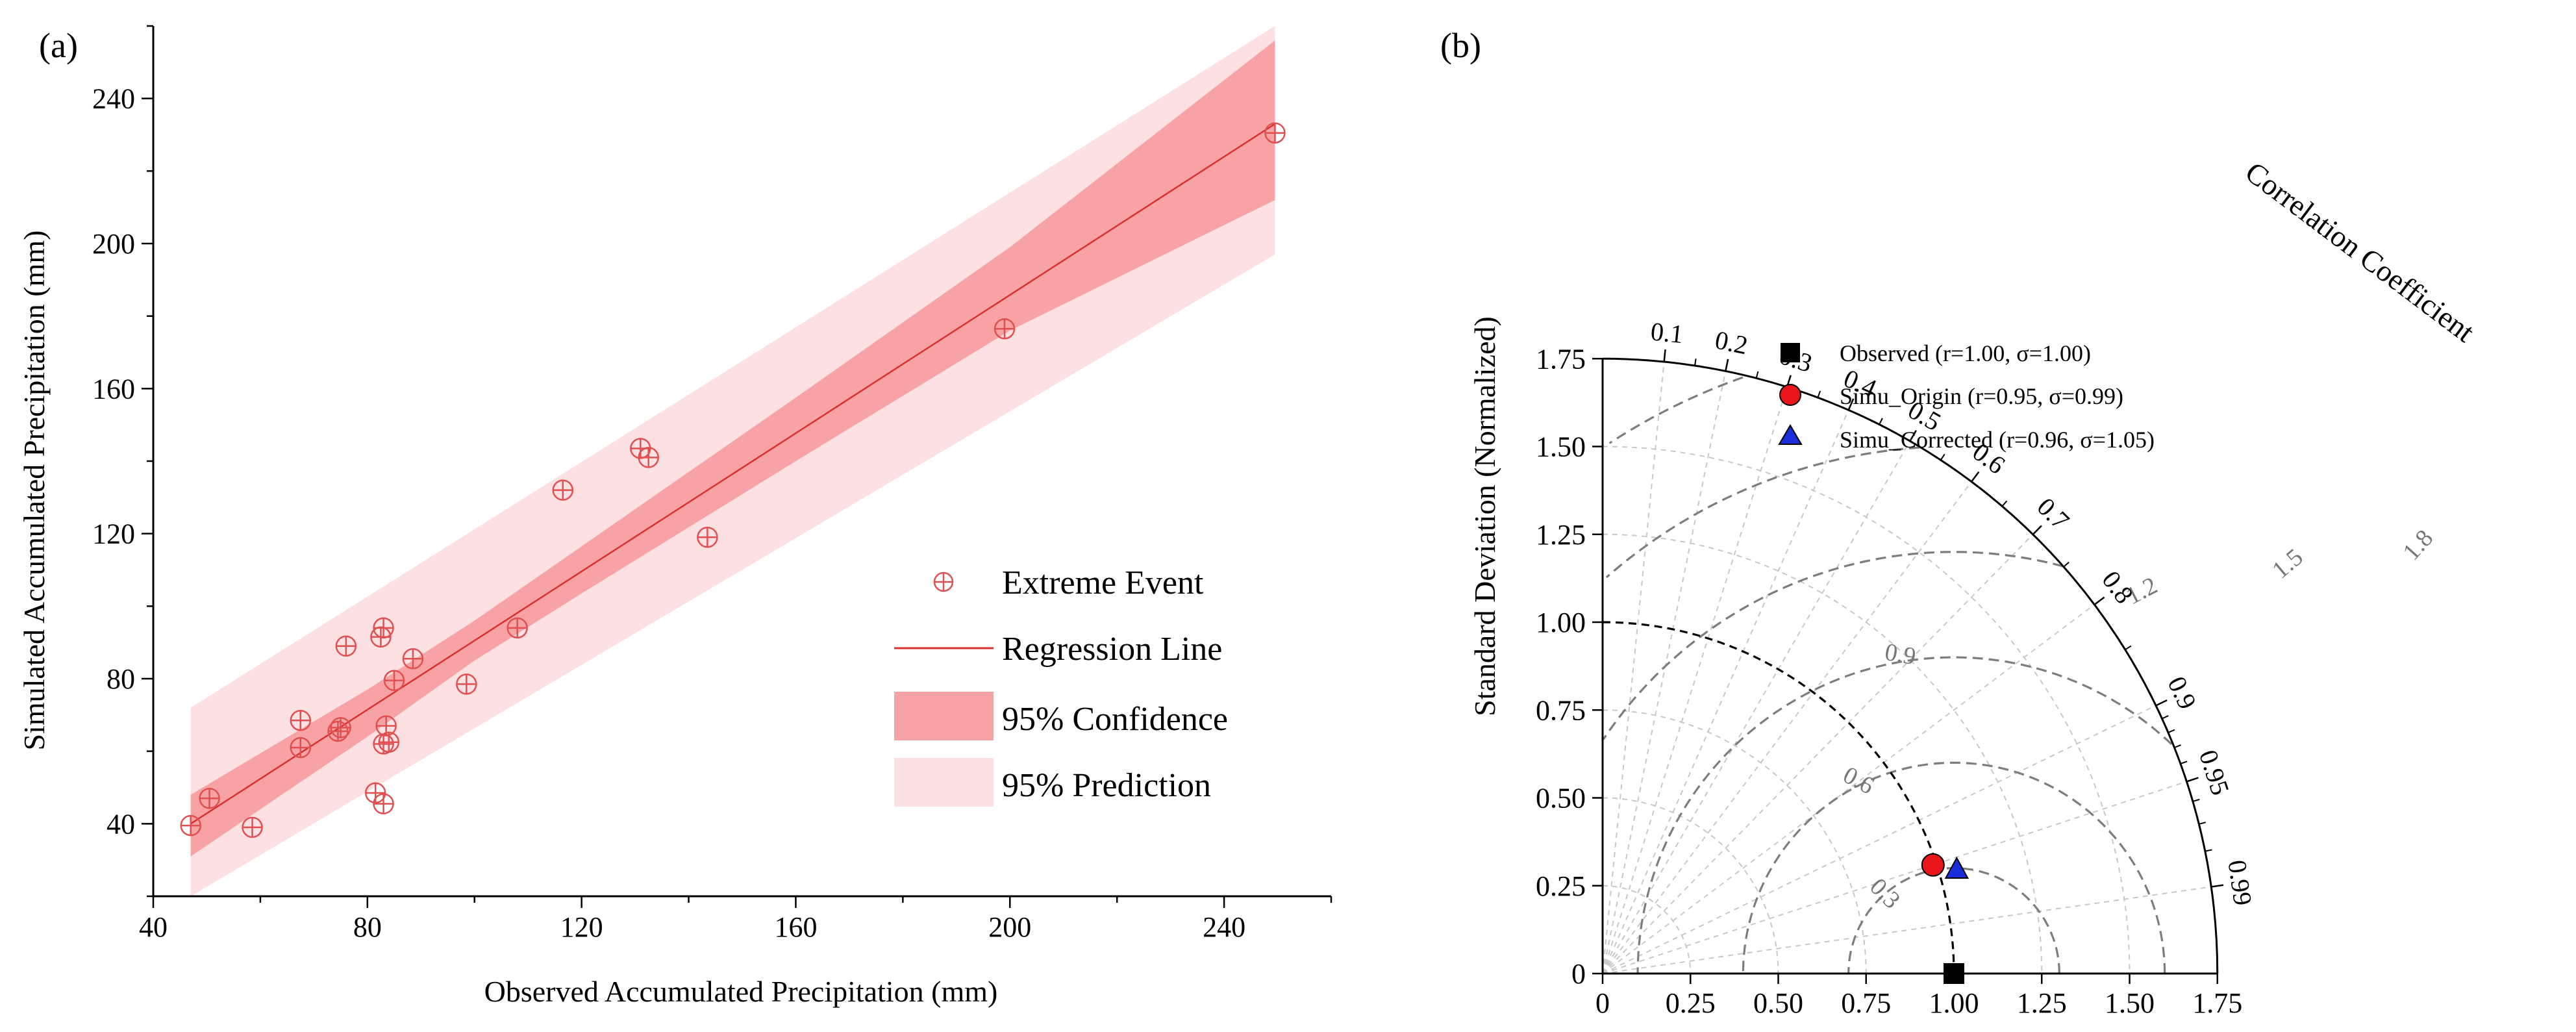 The height and width of the screenshot is (1032, 2576). Describe the element at coordinates (943, 582) in the screenshot. I see `legend-marker-extreme-event` at that location.